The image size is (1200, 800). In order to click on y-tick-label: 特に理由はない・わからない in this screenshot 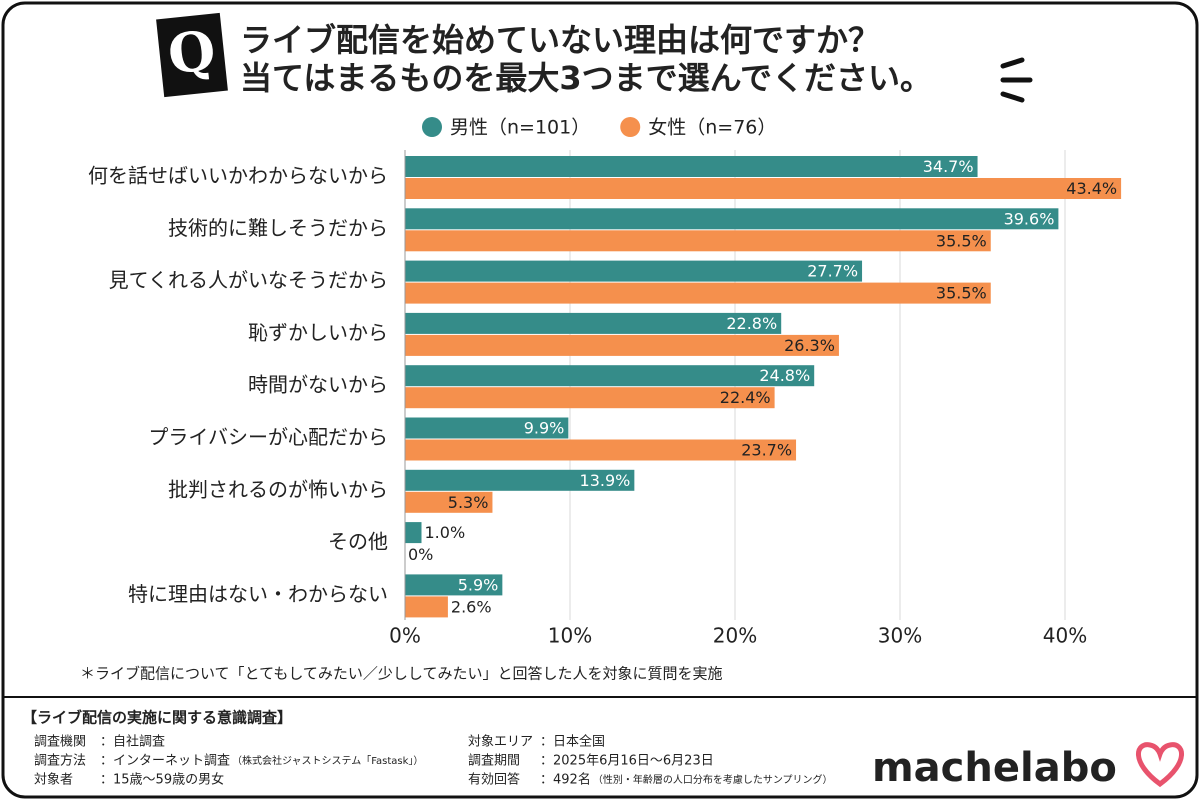, I will do `click(258, 594)`.